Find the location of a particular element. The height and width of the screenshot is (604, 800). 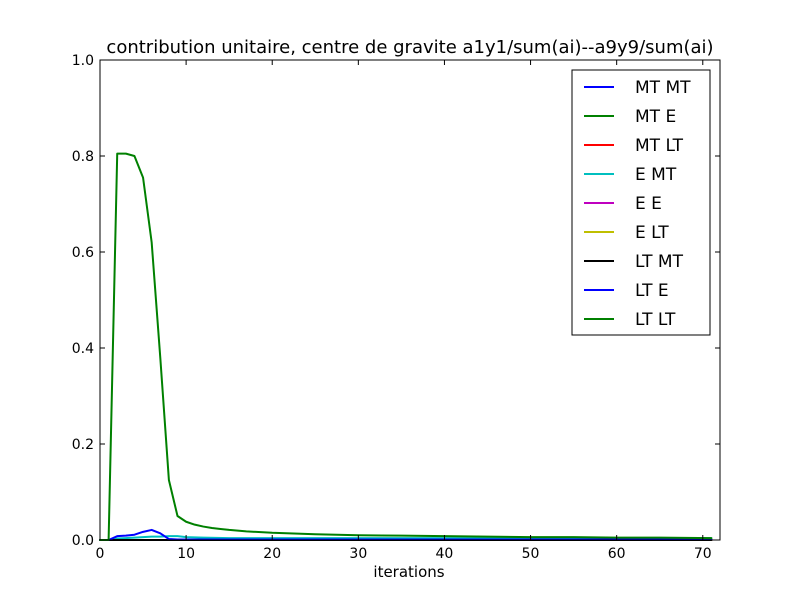

y-tick-label: 0.4 is located at coordinates (83, 349).